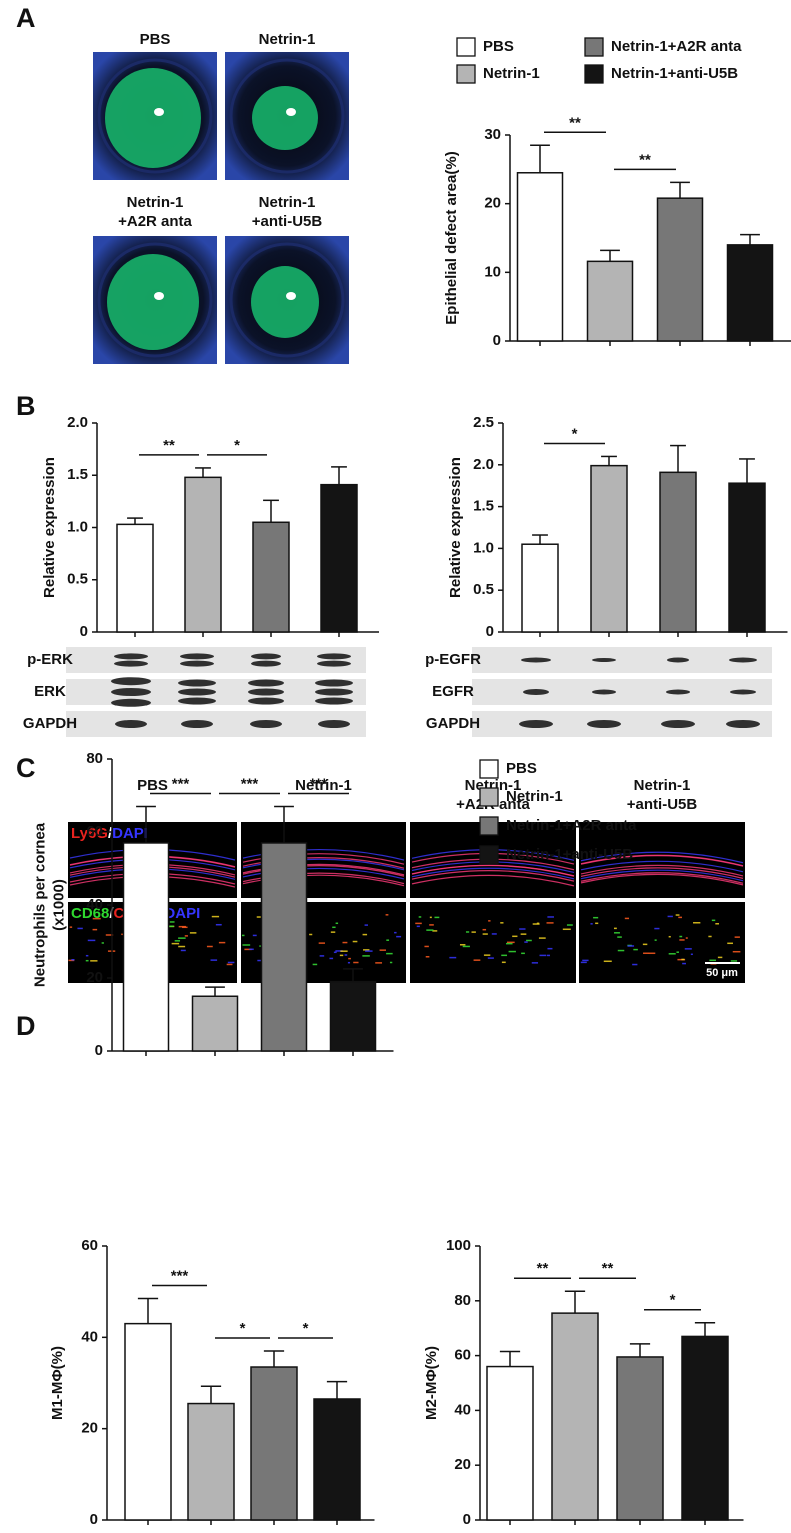 This screenshot has width=791, height=1533. What do you see at coordinates (291, 296) in the screenshot?
I see `reflection` at bounding box center [291, 296].